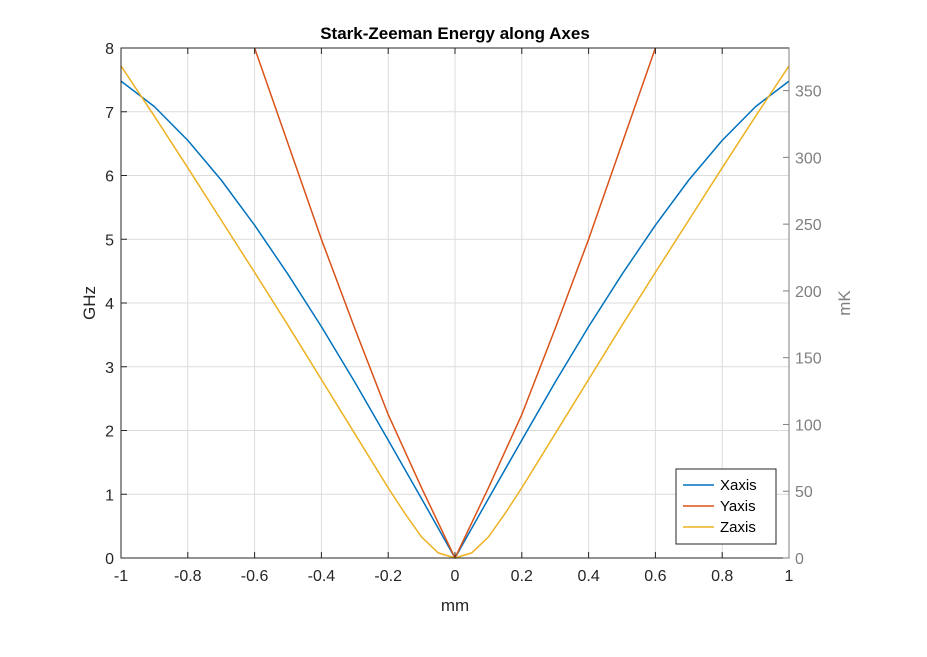  Describe the element at coordinates (89, 303) in the screenshot. I see `y-axis-label-left: GHz` at that location.